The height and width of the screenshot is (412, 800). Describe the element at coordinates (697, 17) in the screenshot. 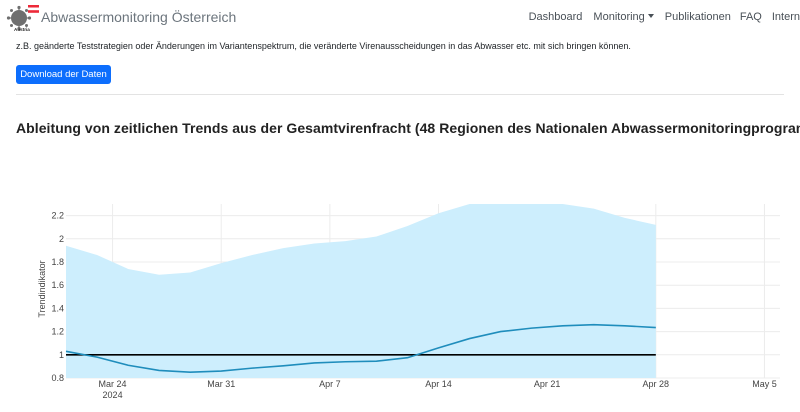

I see `nav-publikationen: Publikationen` at that location.